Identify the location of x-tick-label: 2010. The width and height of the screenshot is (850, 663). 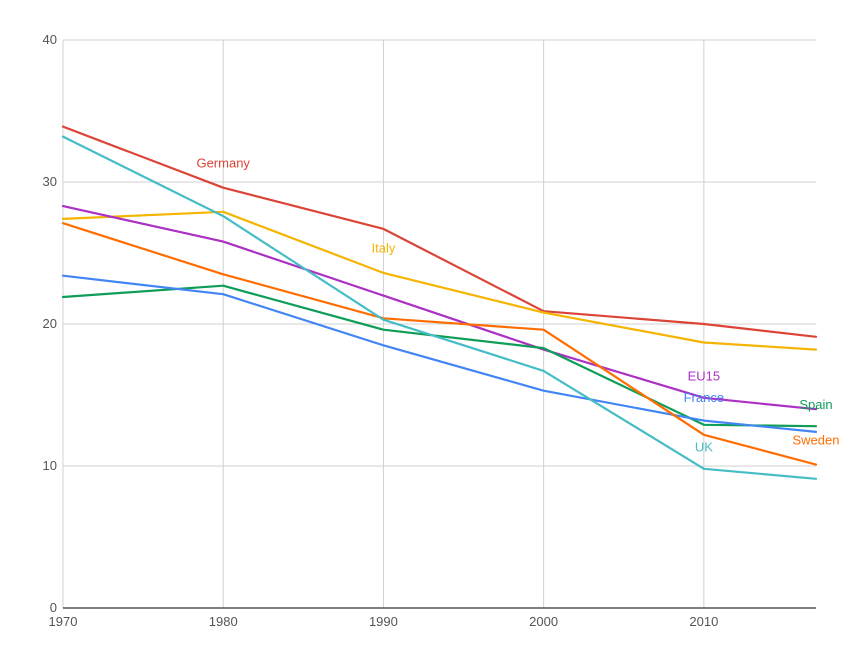
(703, 621).